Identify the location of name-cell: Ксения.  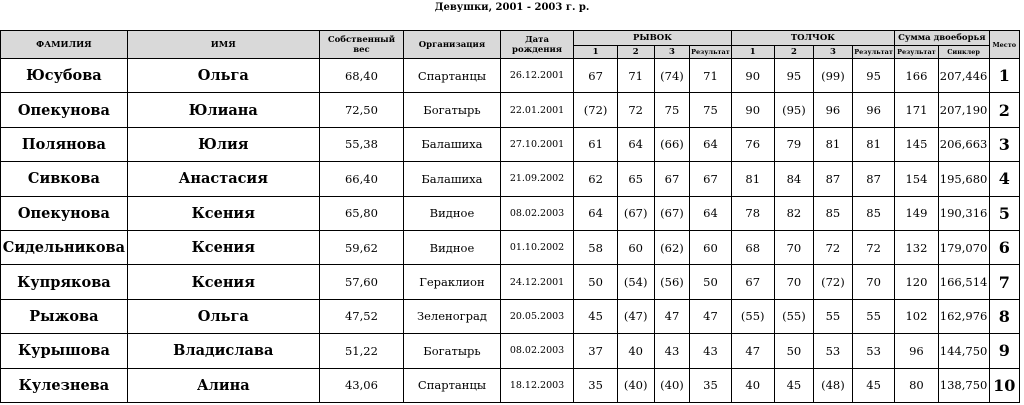
(223, 282).